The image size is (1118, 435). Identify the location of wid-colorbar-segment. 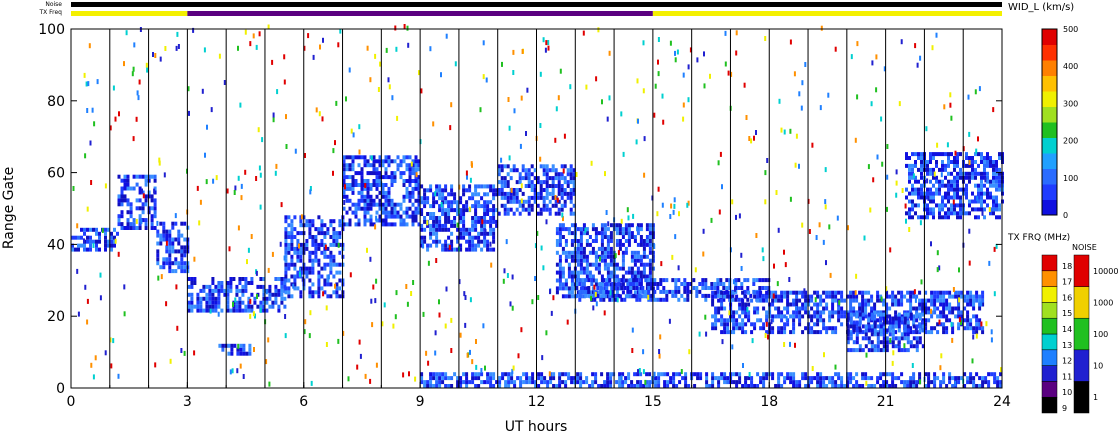
(1049, 37).